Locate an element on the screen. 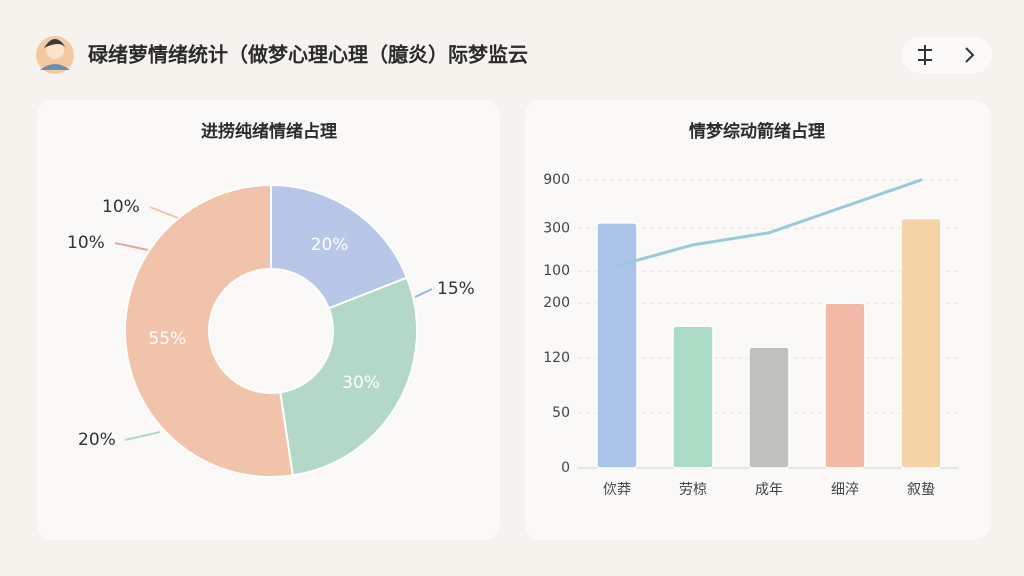 This screenshot has height=576, width=1024. chart-title: 进捞纯绪情绪占理 is located at coordinates (269, 131).